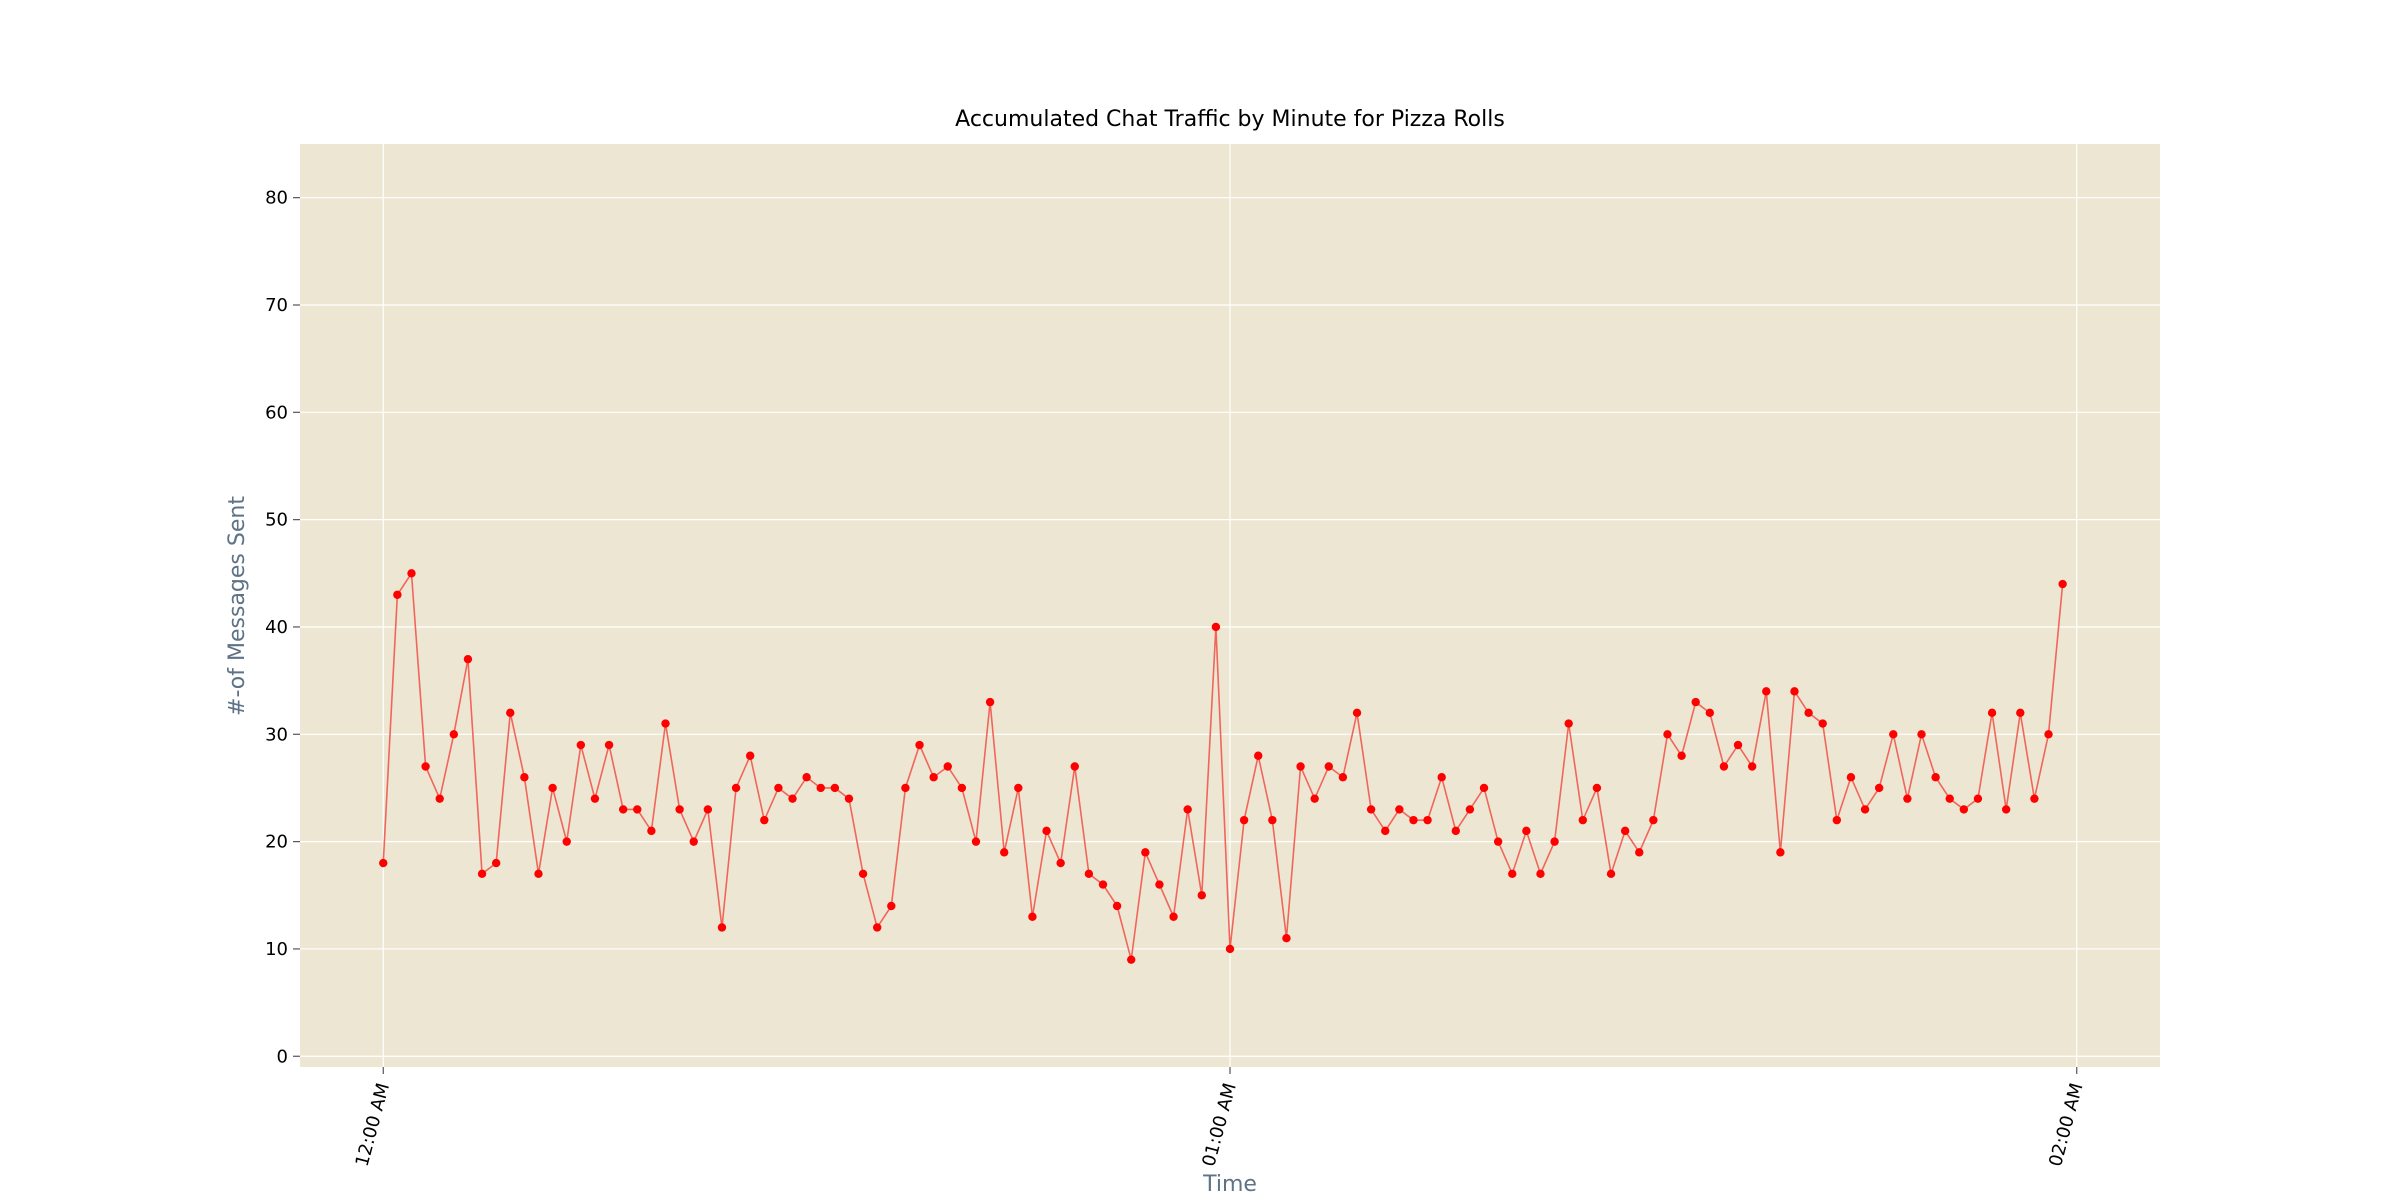 The image size is (2400, 1200). I want to click on y-axis-label: #-of Messages Sent, so click(237, 606).